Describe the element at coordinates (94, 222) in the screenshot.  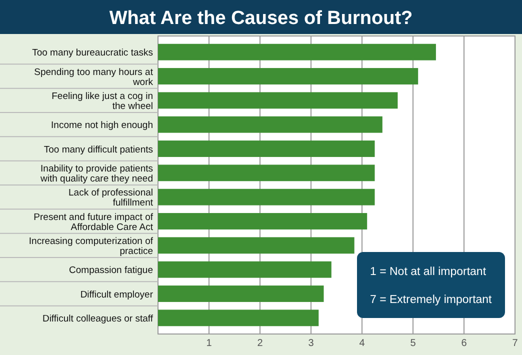
I see `y-tick-label: Present and future impact of Affordable Care Act` at that location.